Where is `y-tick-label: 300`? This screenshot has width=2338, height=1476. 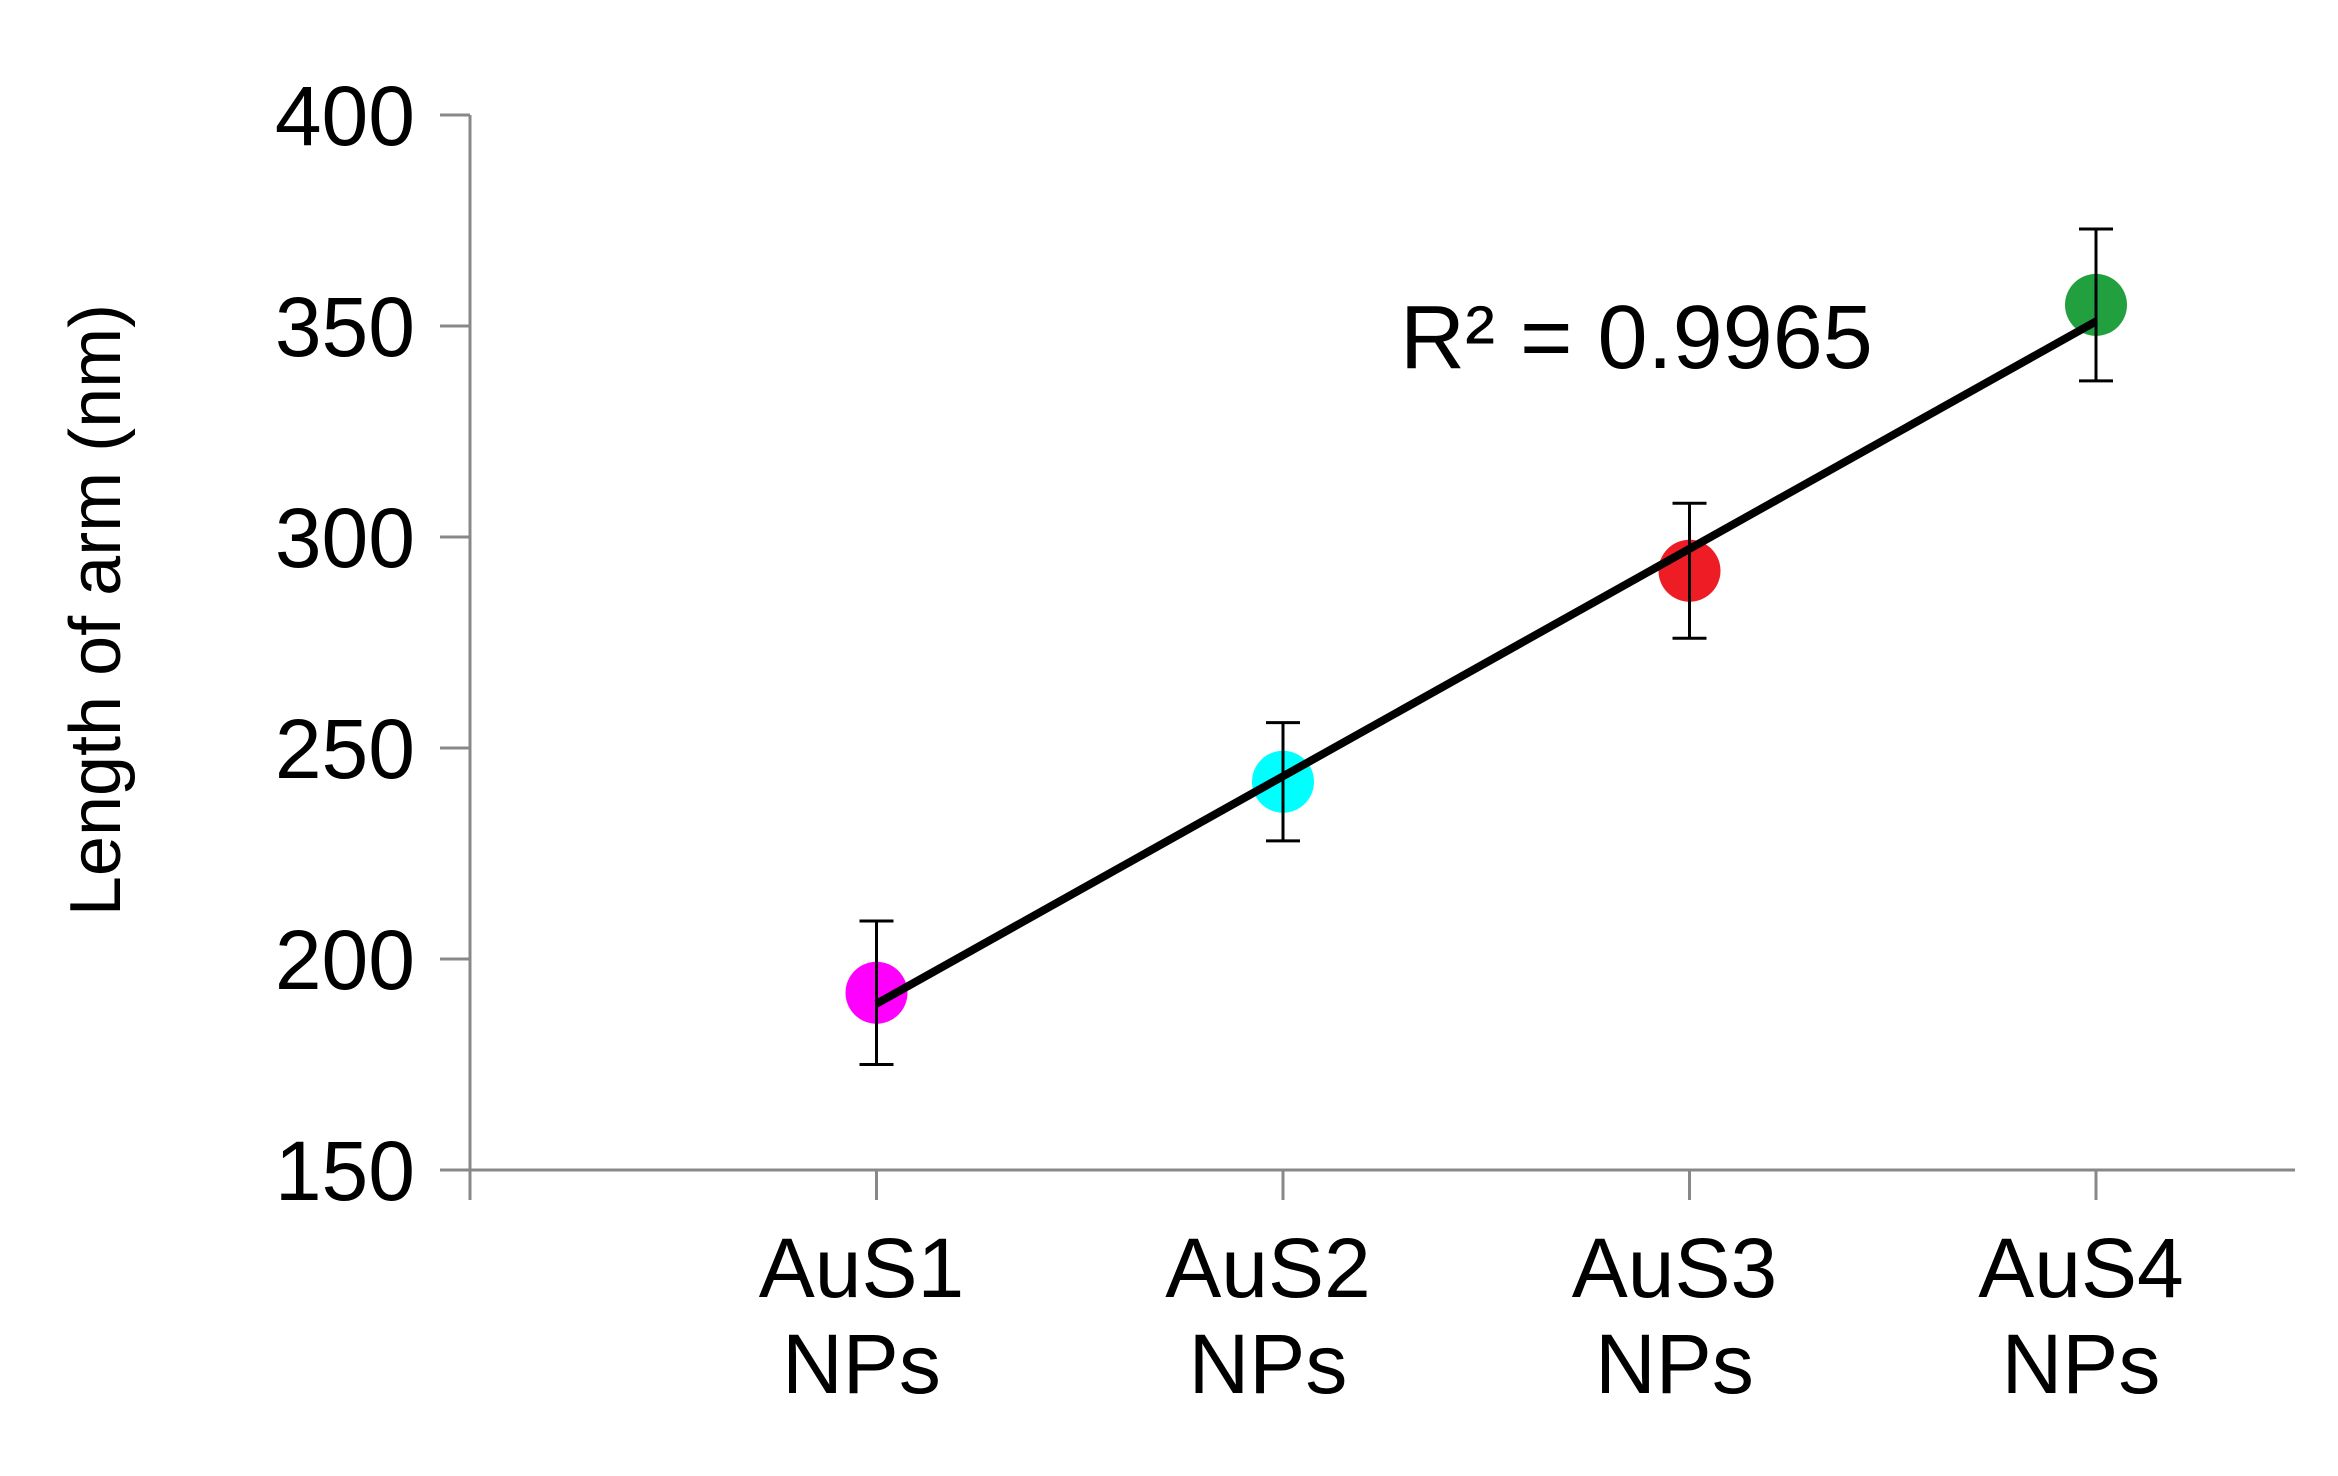 y-tick-label: 300 is located at coordinates (345, 538).